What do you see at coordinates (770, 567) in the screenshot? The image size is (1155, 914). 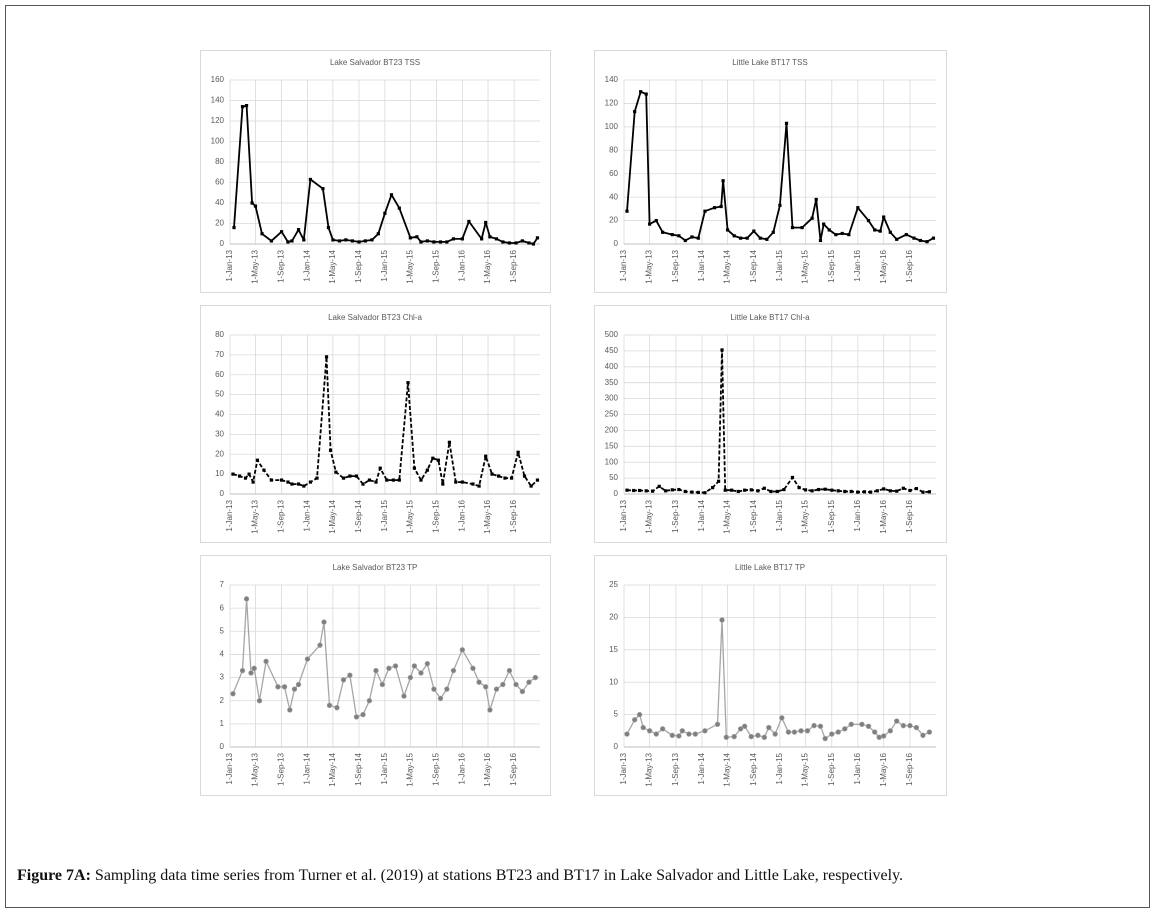 I see `chart-title: Little Lake BT17 TP` at bounding box center [770, 567].